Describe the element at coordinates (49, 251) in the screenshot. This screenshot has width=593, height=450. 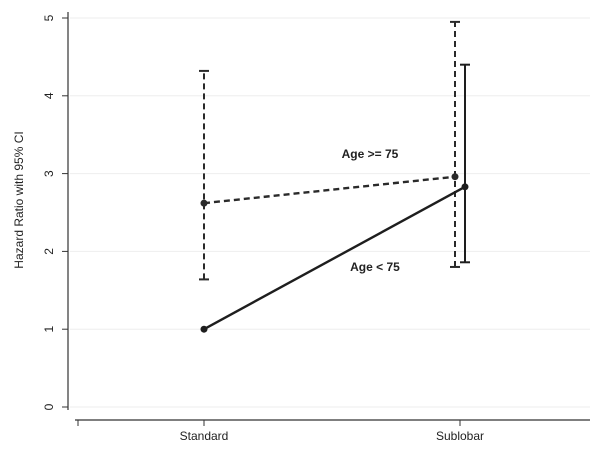
I see `y-tick-label: 2` at that location.